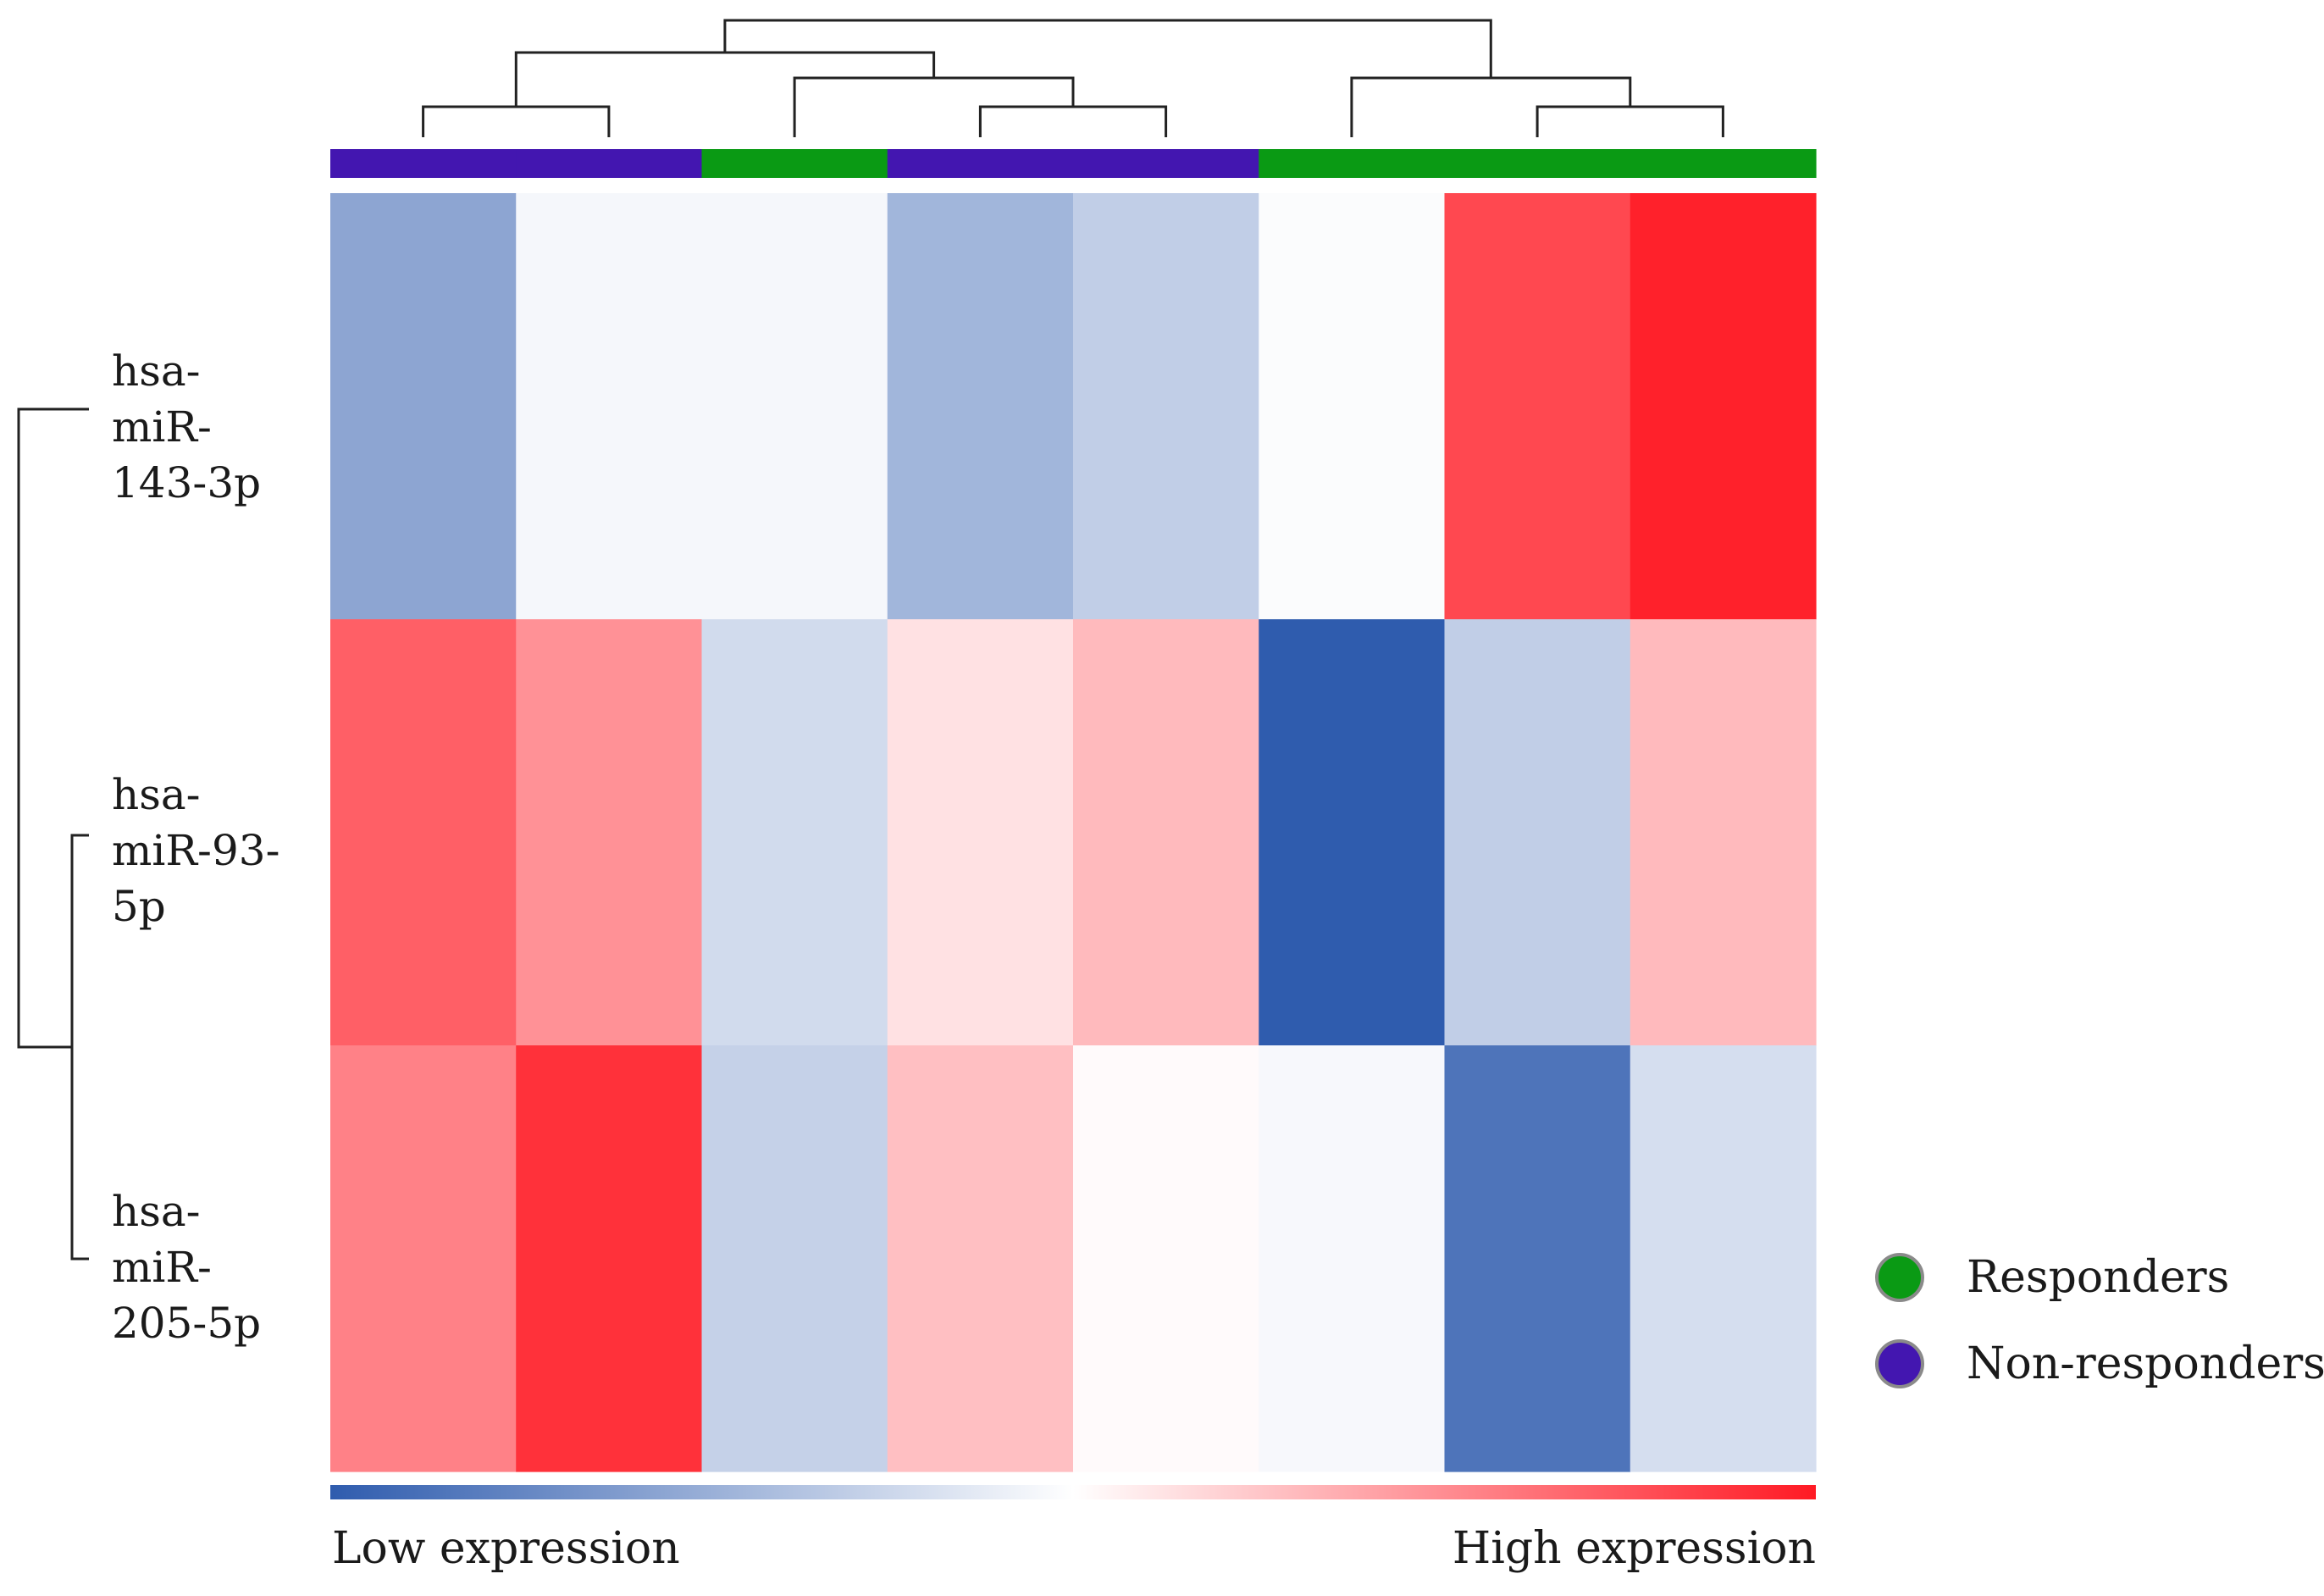 The image size is (2324, 1596). Describe the element at coordinates (1899, 1363) in the screenshot. I see `legend-swatch-non-responders` at that location.